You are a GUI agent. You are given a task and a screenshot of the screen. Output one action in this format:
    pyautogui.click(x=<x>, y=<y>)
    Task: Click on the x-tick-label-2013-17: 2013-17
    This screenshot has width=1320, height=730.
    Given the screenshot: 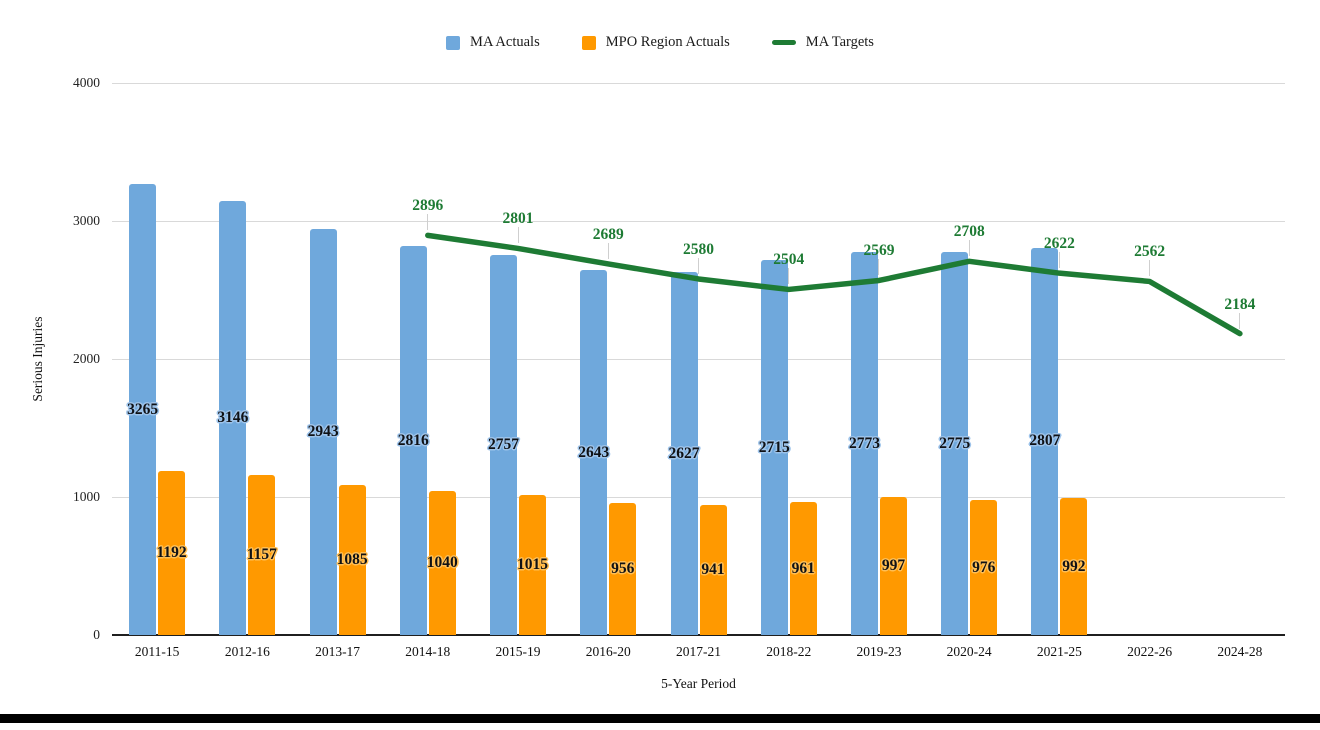 What is the action you would take?
    pyautogui.click(x=338, y=651)
    